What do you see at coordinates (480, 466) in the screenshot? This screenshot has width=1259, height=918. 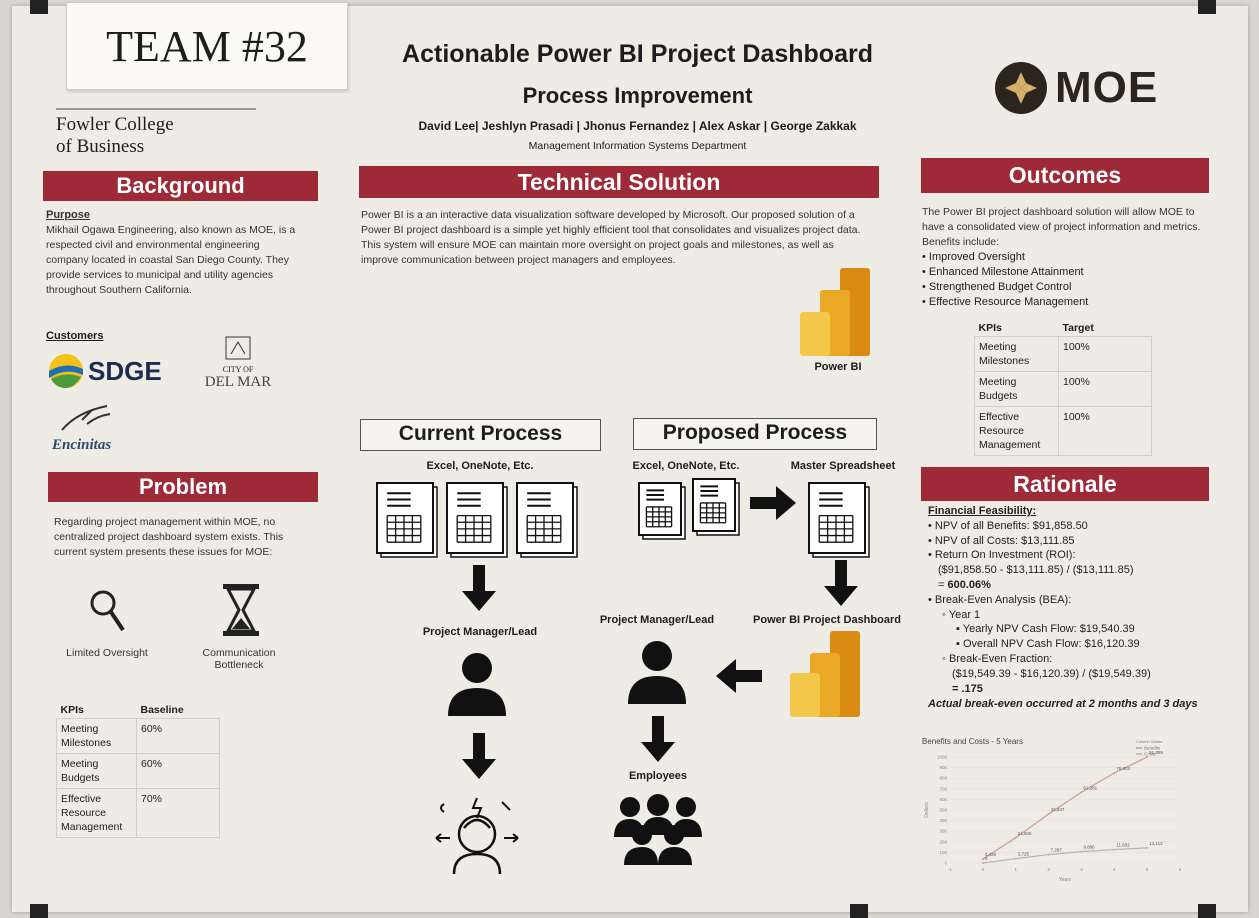 I see `current-sources-label: Excel, OneNote, Etc.` at bounding box center [480, 466].